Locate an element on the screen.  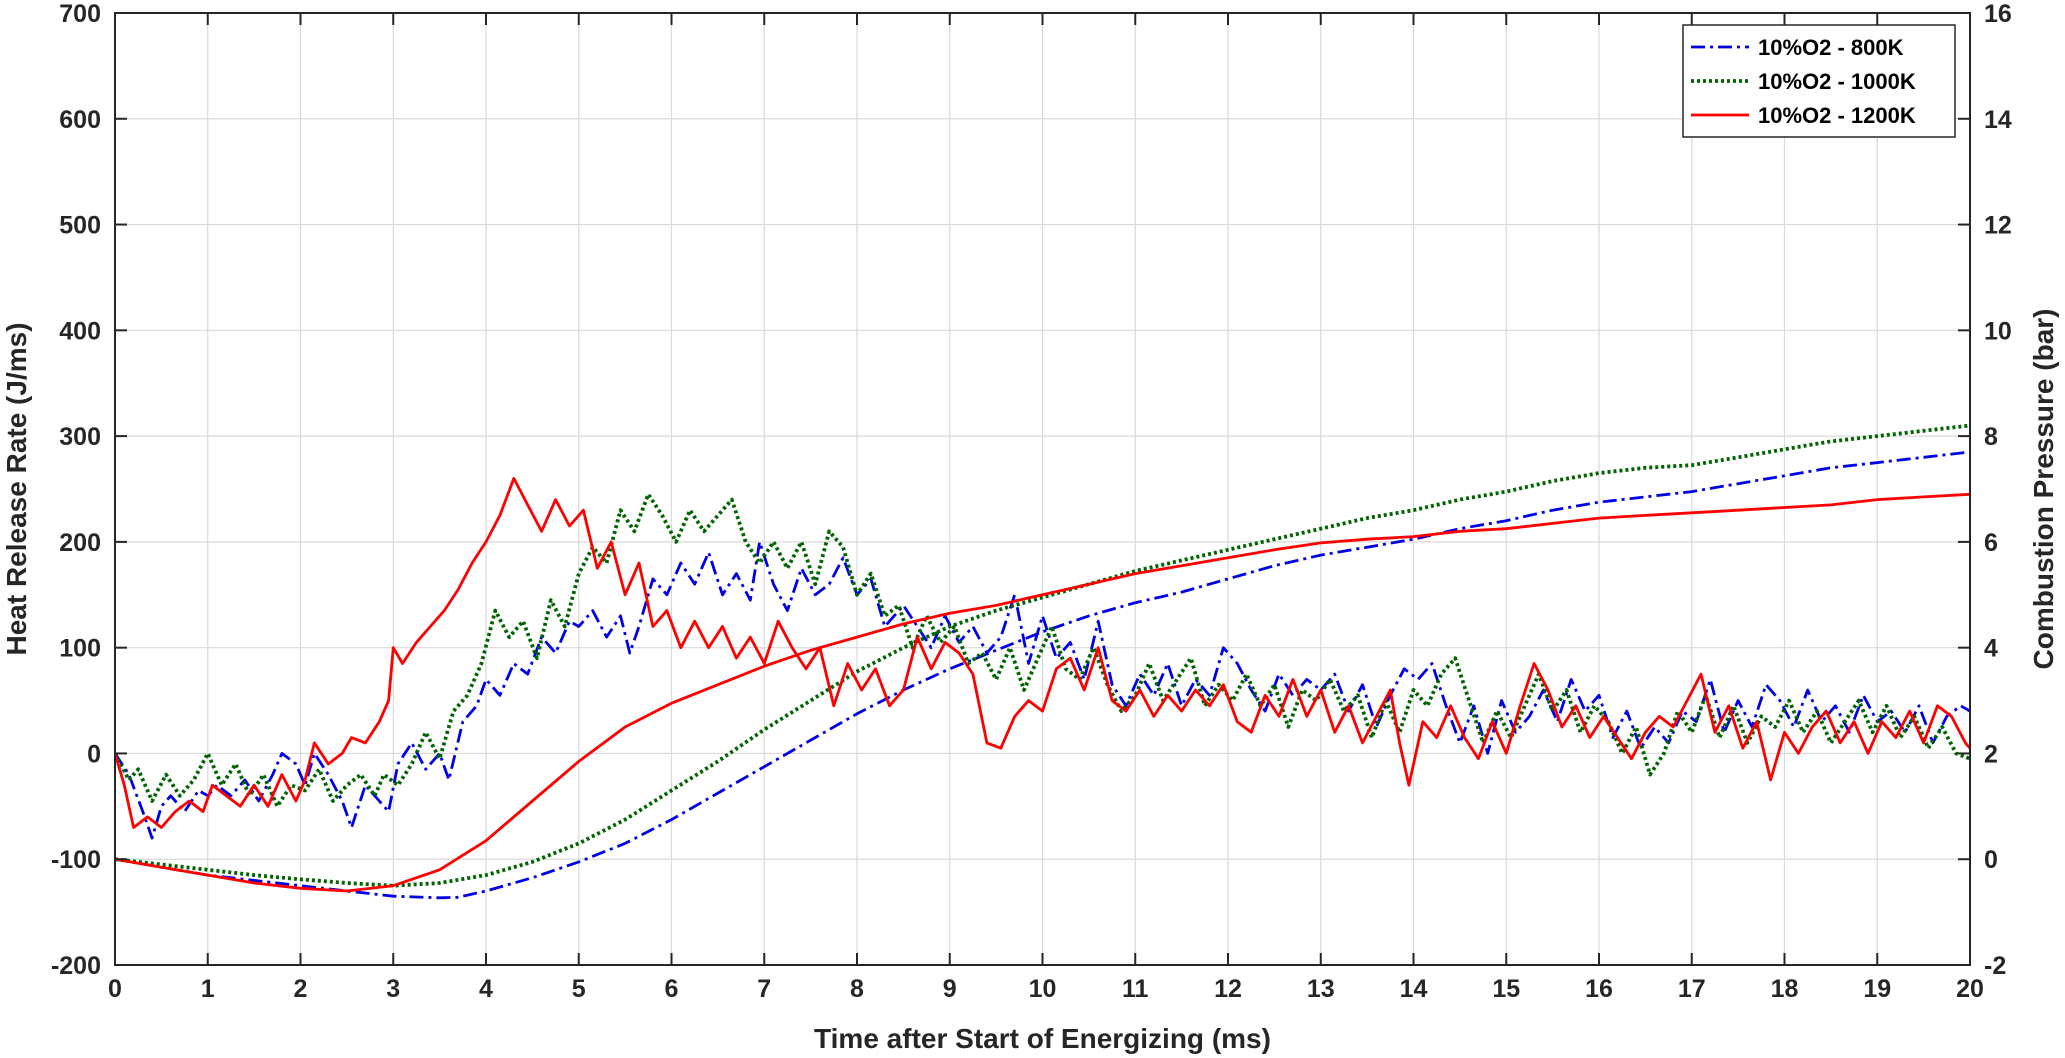
y-axis-right-title: Combustion Pressure (bar) is located at coordinates (2043, 489).